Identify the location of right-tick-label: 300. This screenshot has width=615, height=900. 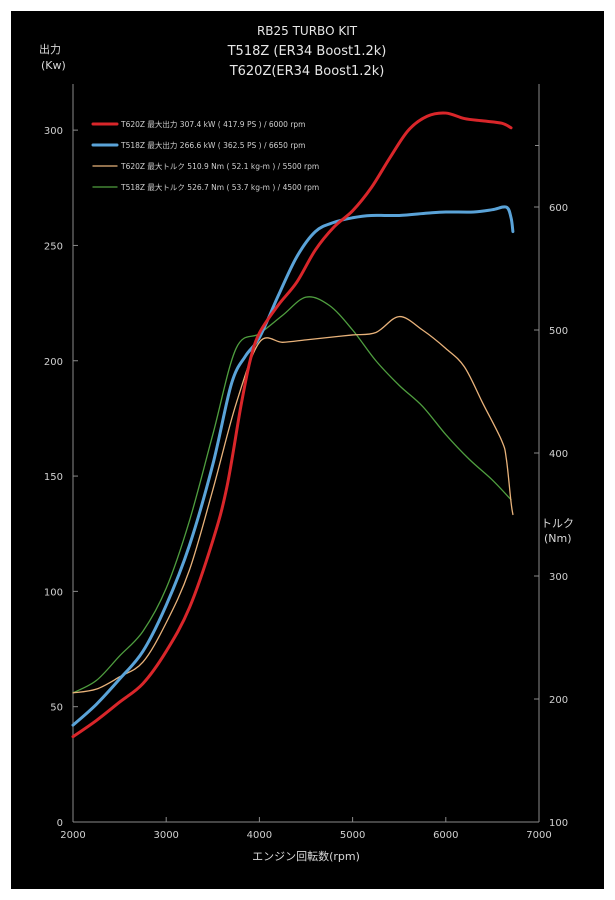
(558, 577).